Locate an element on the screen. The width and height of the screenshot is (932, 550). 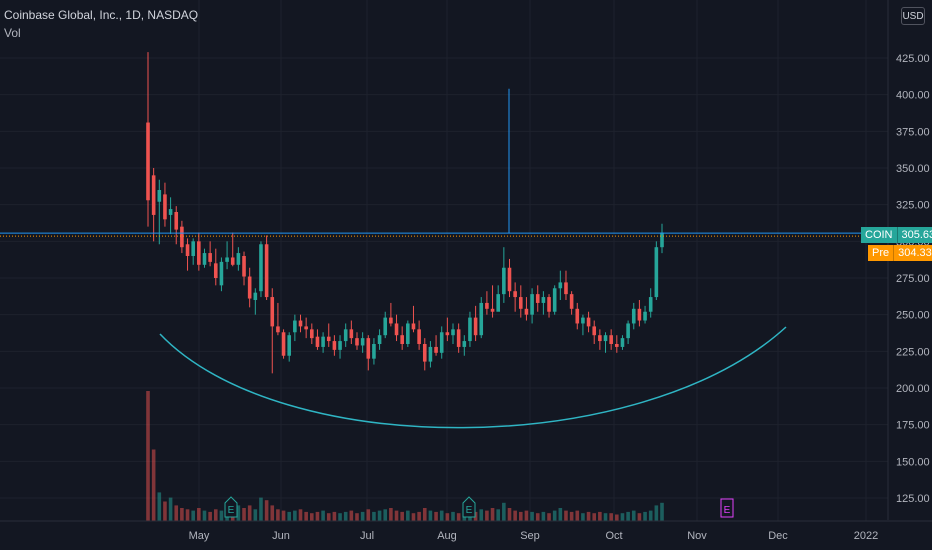
time-tick-label: Jul is located at coordinates (367, 536).